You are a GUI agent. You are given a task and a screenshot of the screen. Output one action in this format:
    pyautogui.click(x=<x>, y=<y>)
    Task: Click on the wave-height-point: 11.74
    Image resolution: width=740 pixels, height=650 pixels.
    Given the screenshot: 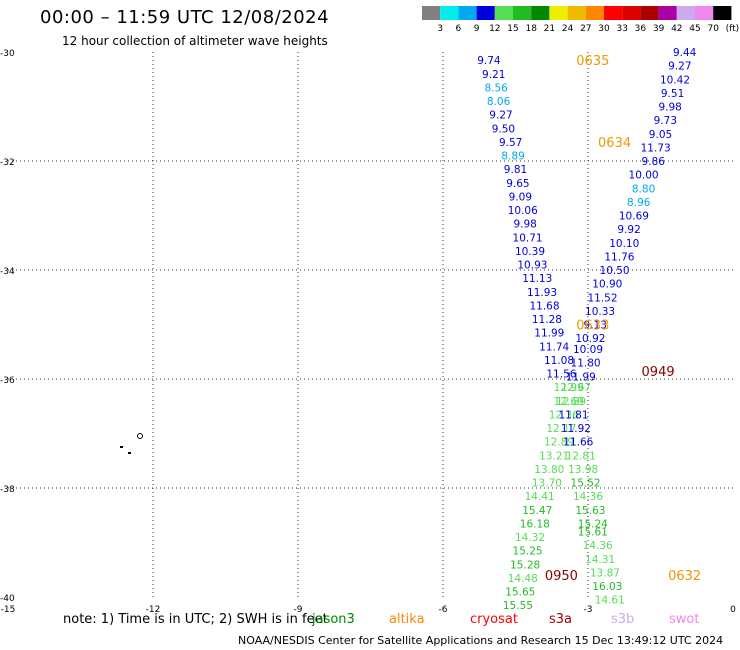 What is the action you would take?
    pyautogui.click(x=554, y=347)
    